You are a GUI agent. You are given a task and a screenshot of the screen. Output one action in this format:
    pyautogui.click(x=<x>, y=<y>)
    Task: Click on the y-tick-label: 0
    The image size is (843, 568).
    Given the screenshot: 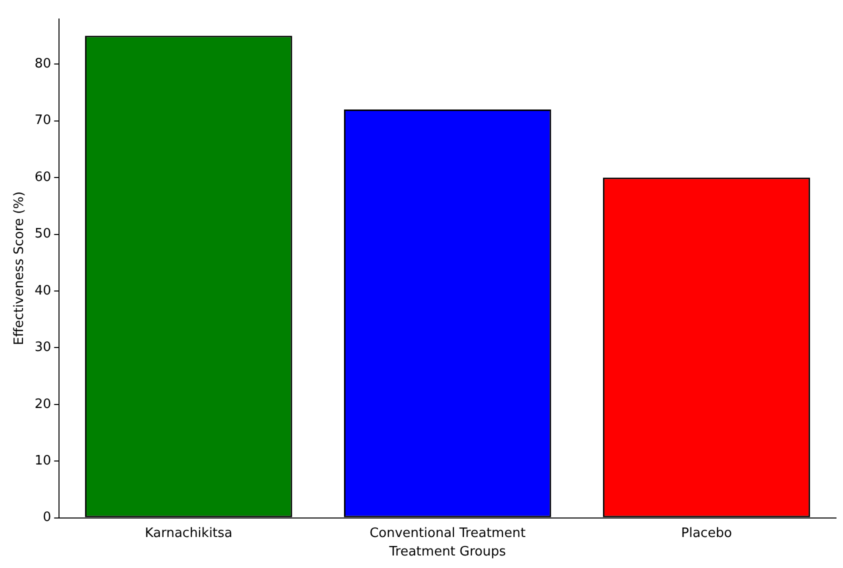 What is the action you would take?
    pyautogui.click(x=47, y=518)
    